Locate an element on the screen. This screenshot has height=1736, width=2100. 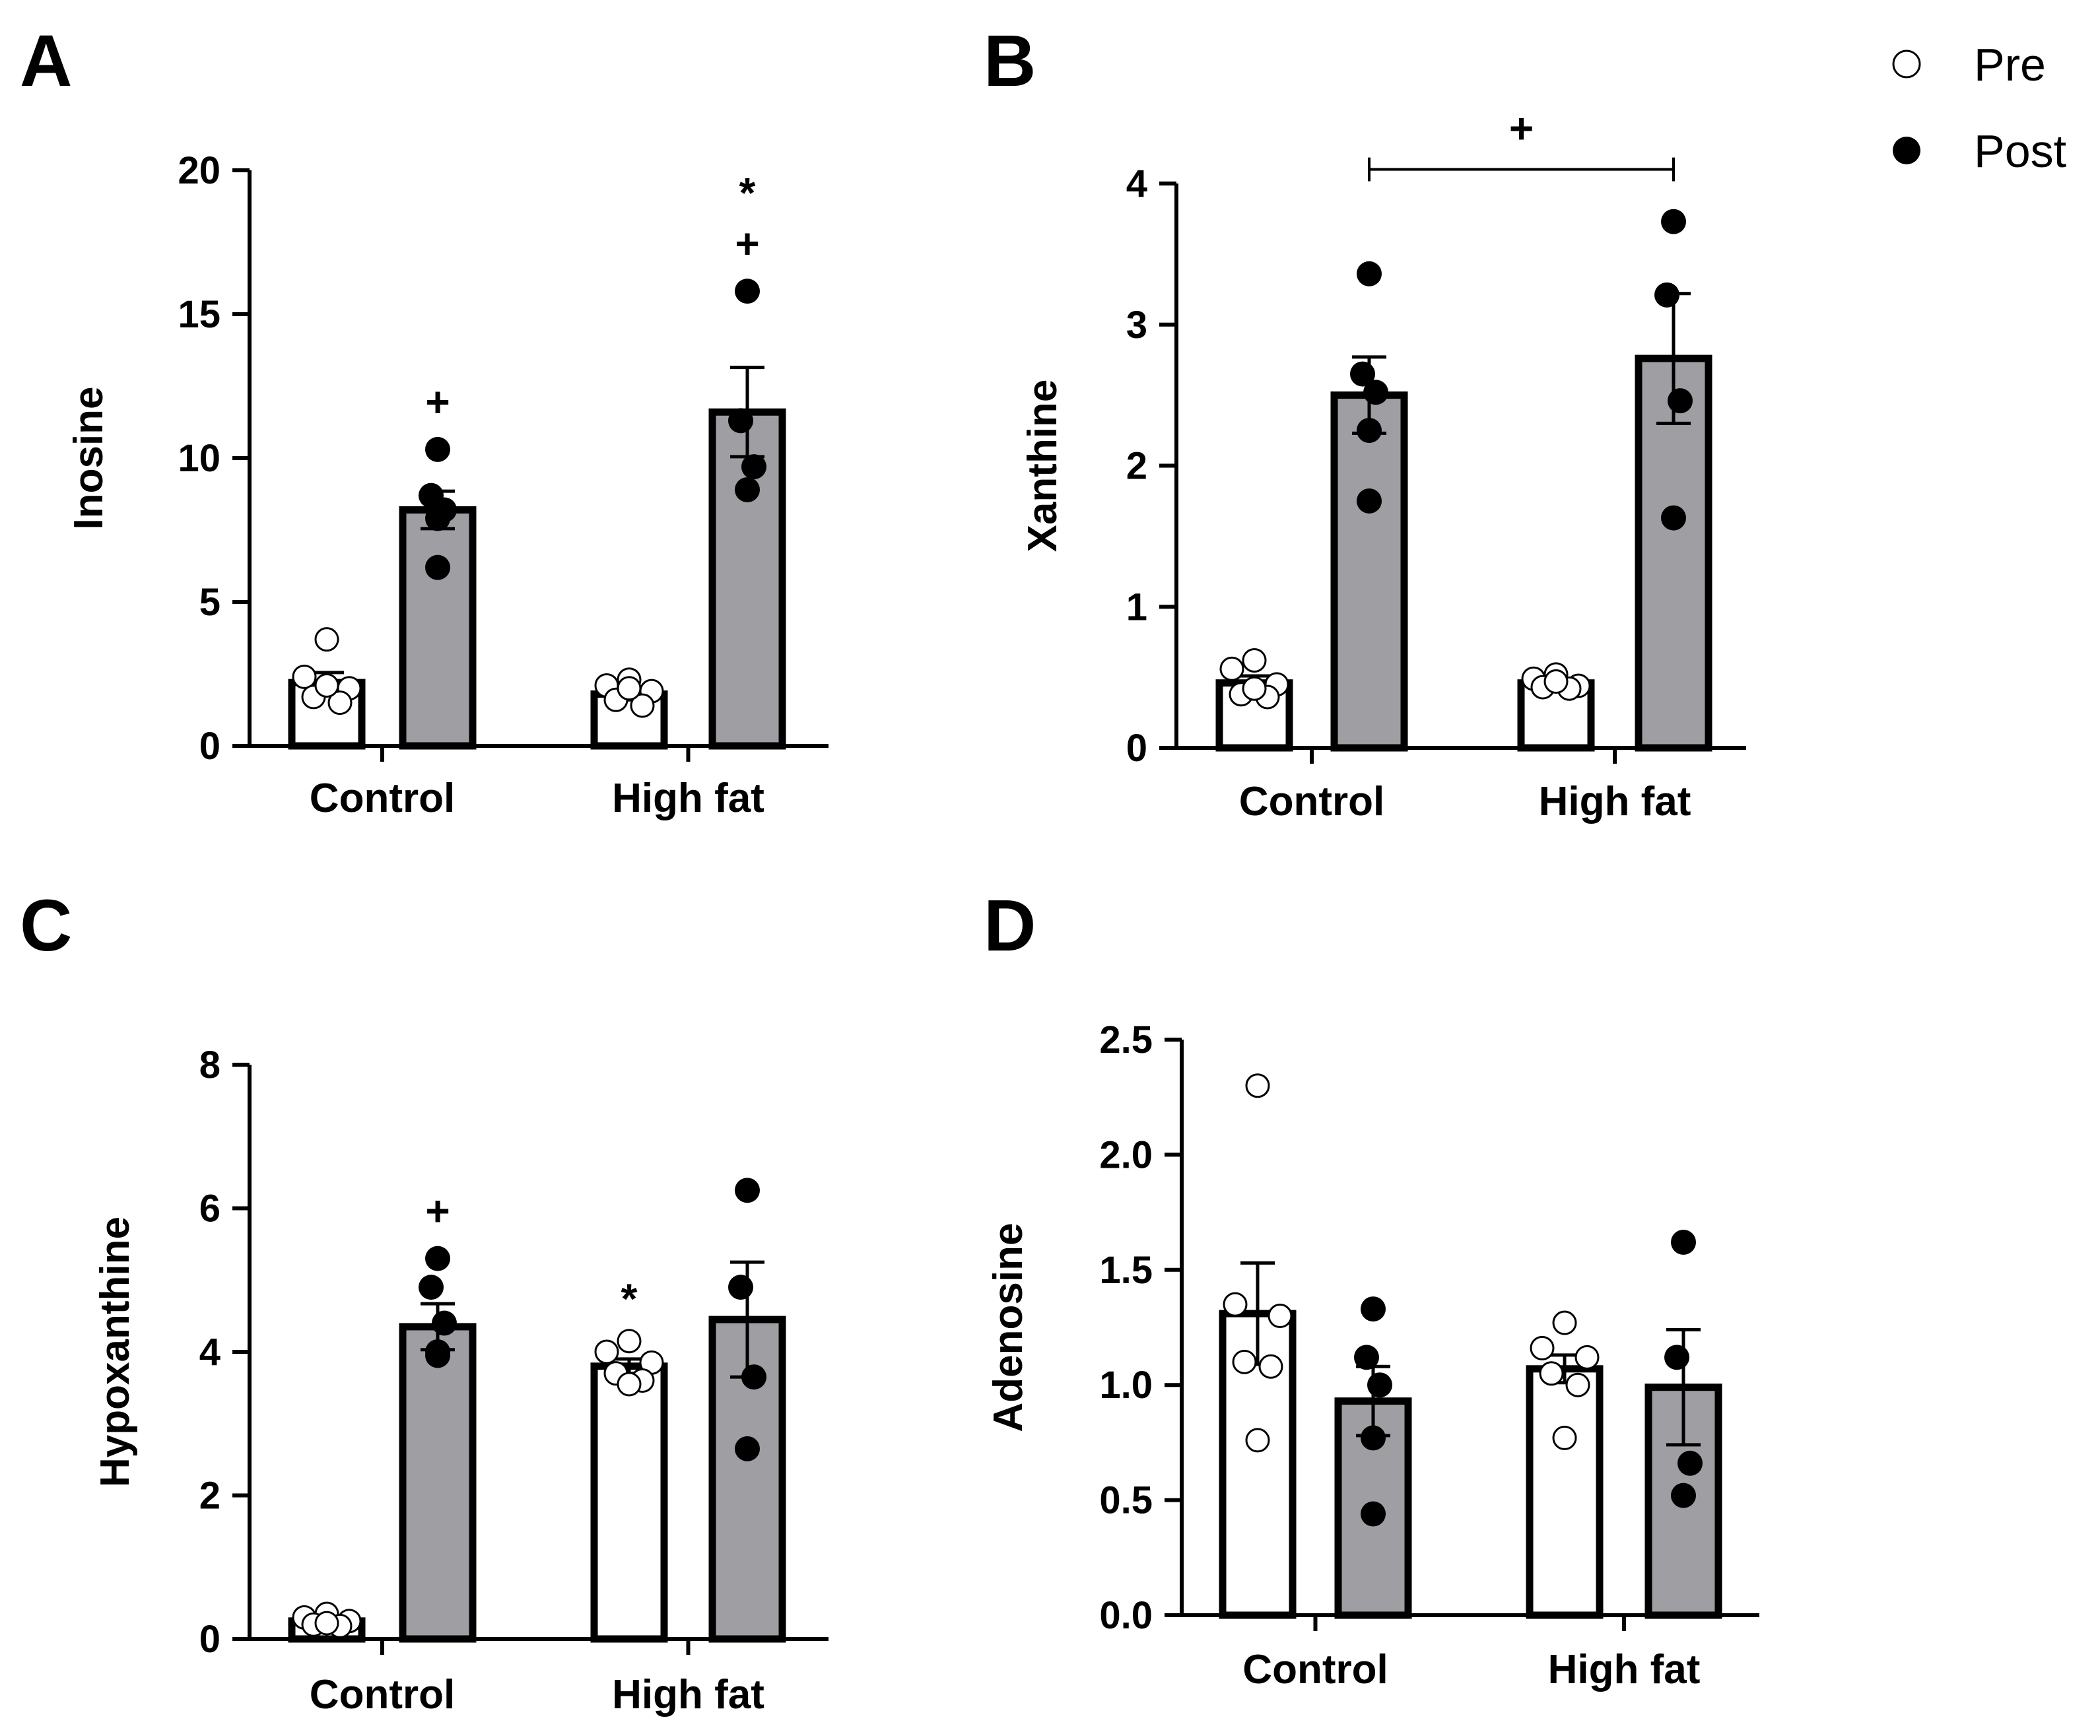
panel-letter-a: A is located at coordinates (46, 61).